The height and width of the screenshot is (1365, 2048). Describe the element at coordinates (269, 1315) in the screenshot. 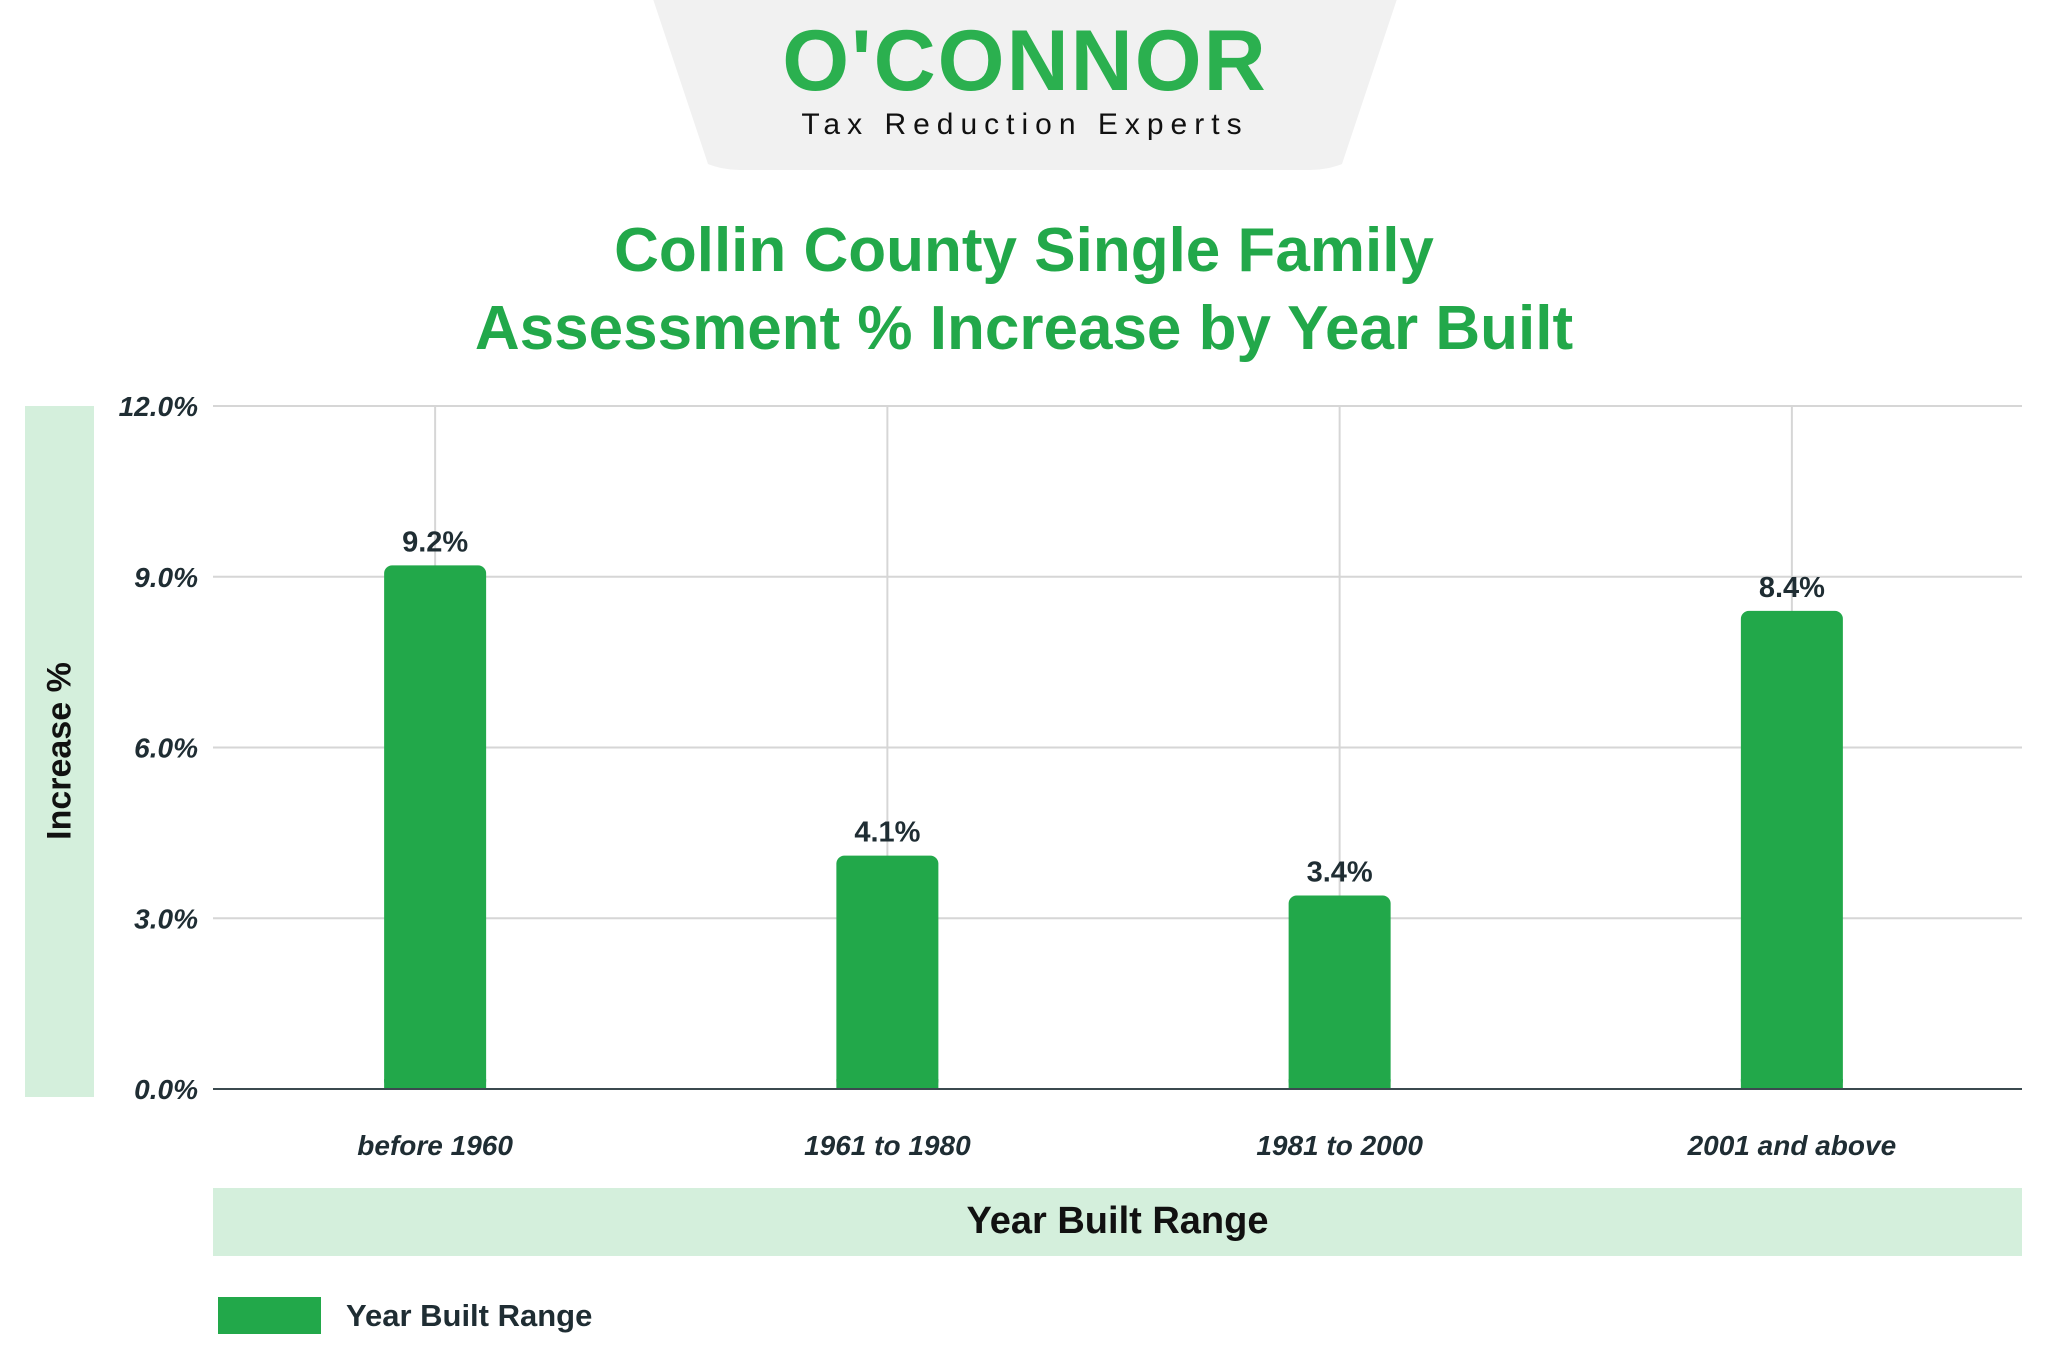

I see `legend-swatch` at that location.